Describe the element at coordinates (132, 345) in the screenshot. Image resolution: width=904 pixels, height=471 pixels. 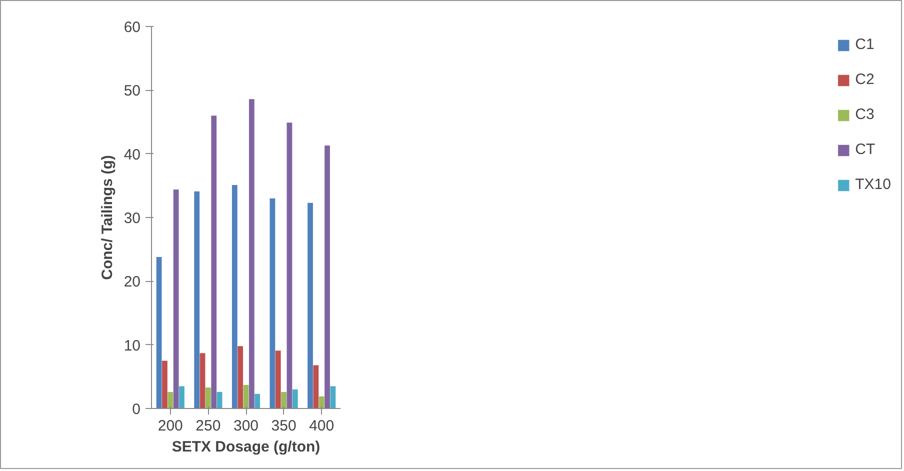
I see `y-tick-label: 10` at that location.